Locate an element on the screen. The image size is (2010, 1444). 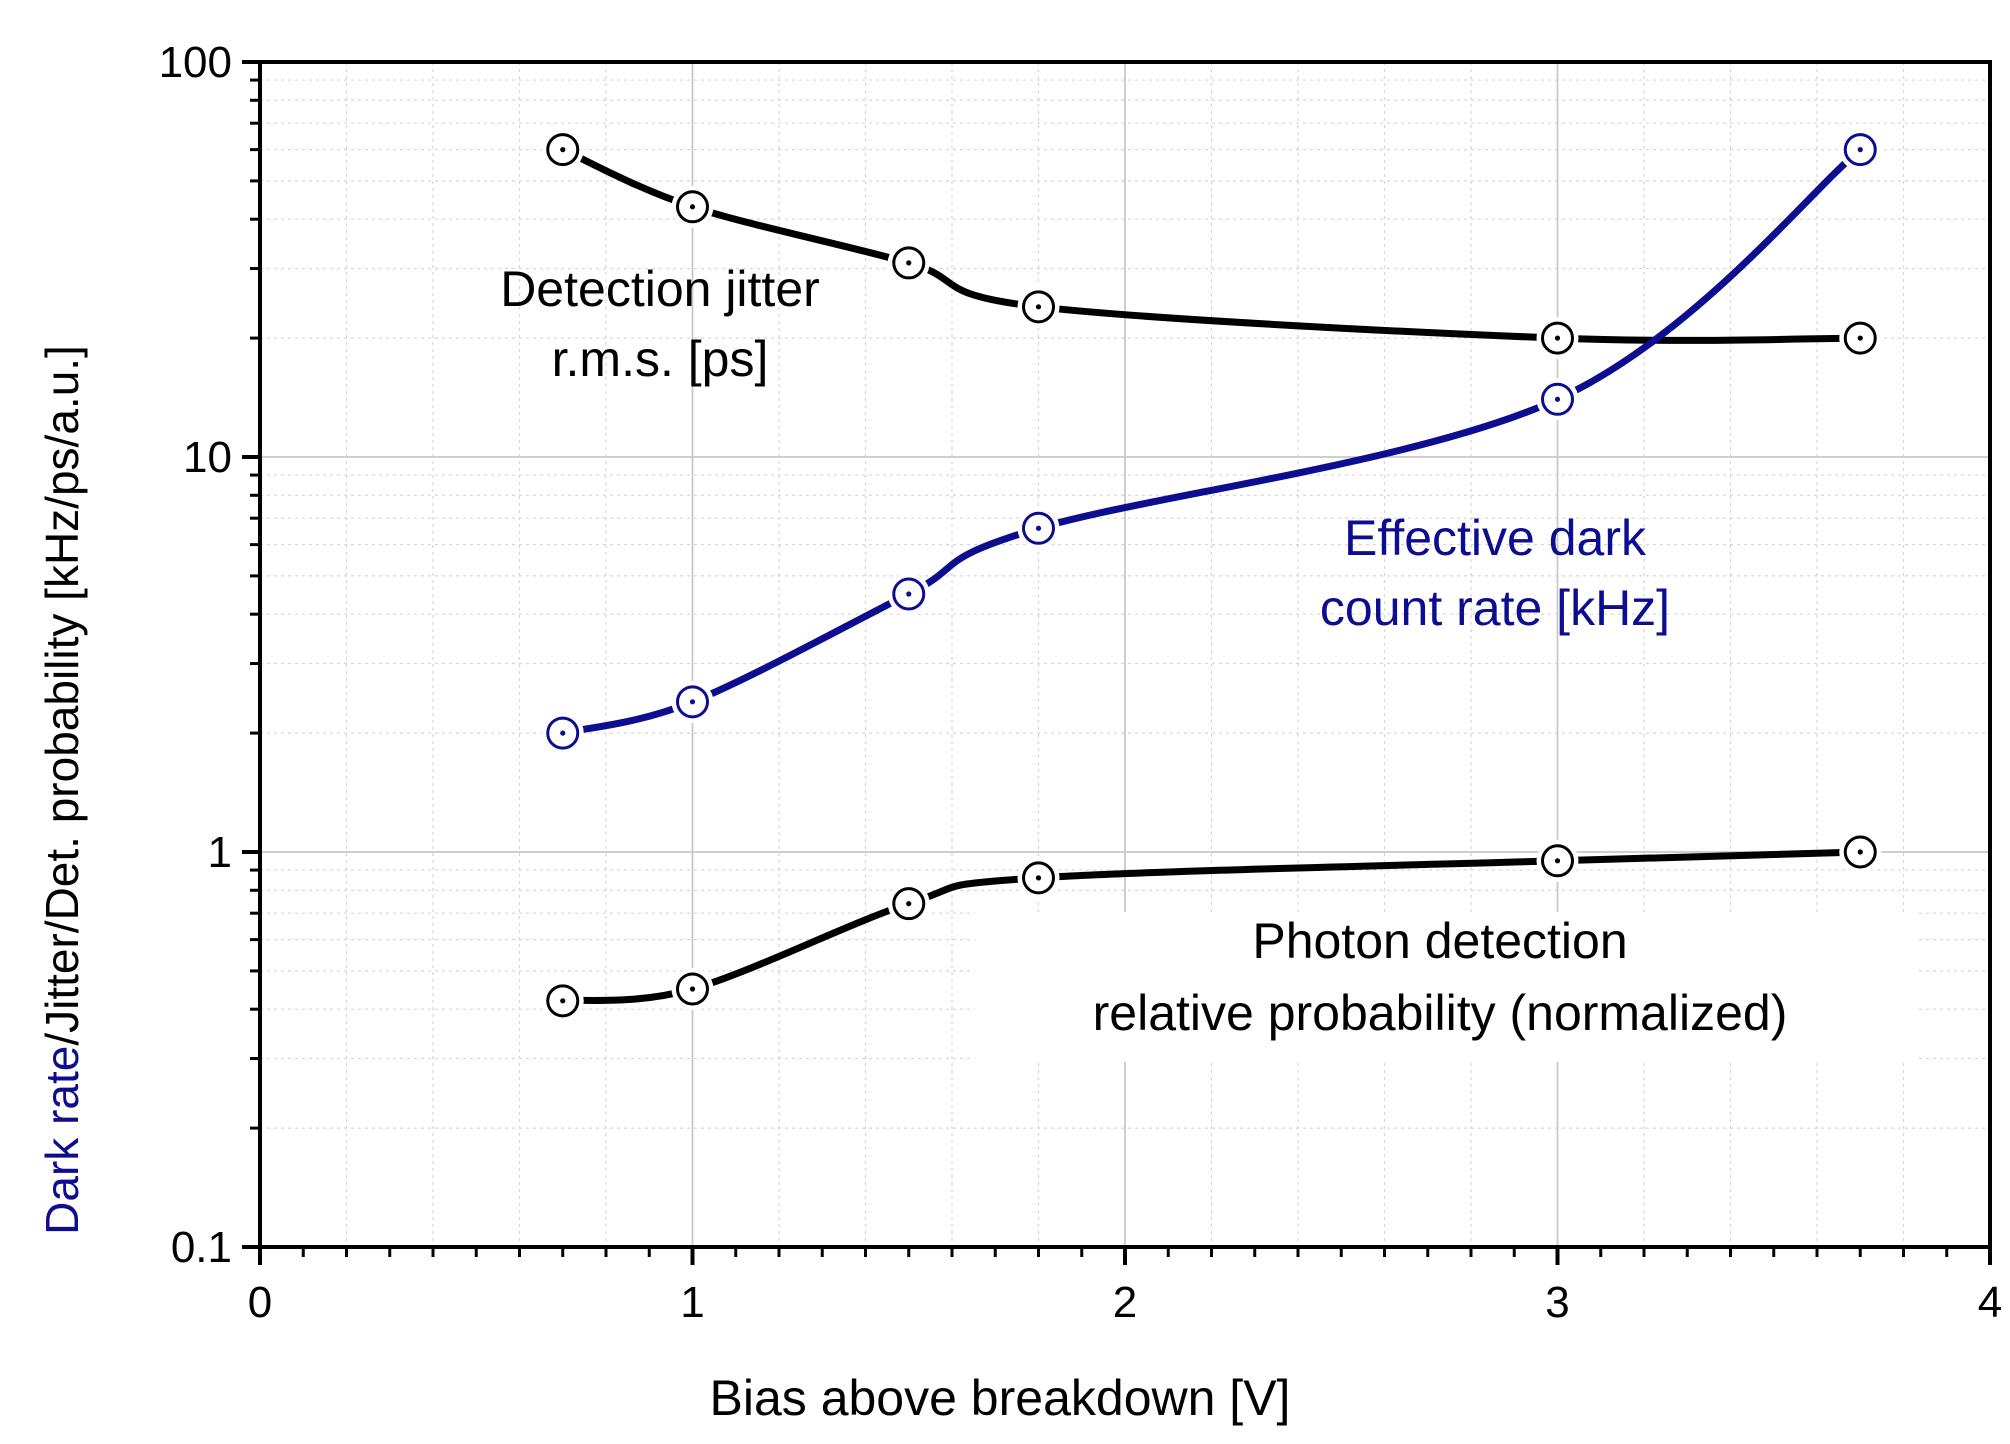
y-axis-label-dark-rate: Dark rate is located at coordinates (62, 1140).